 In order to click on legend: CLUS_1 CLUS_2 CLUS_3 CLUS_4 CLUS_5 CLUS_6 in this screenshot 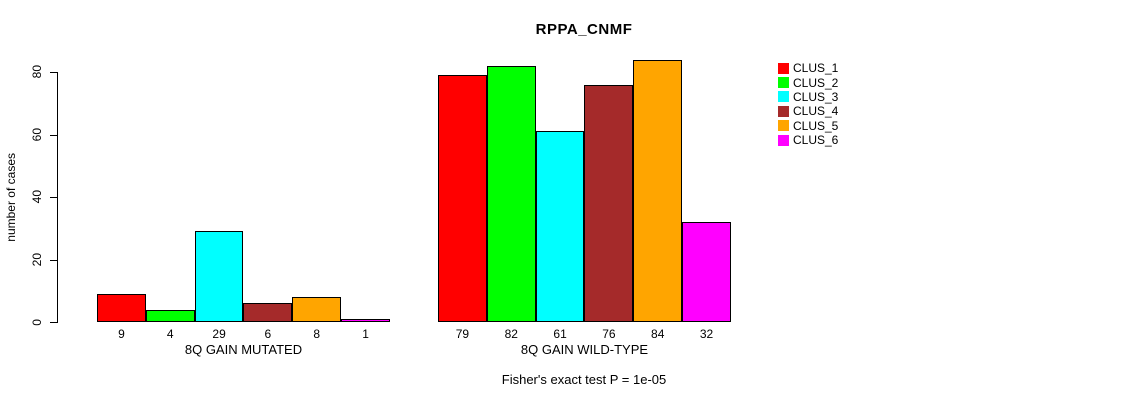, I will do `click(808, 104)`.